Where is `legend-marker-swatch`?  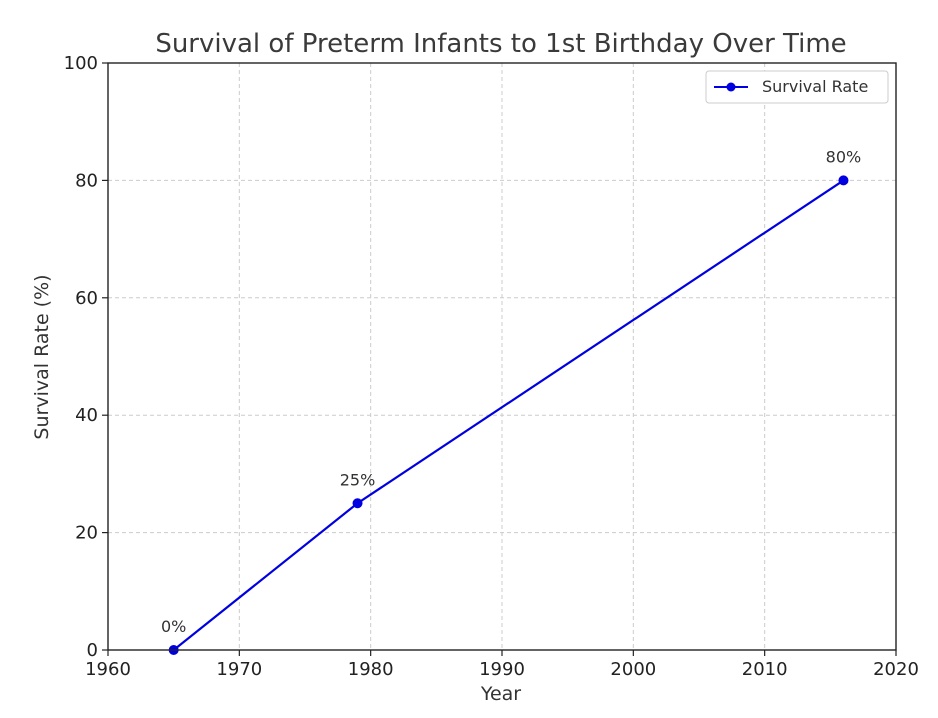 legend-marker-swatch is located at coordinates (731, 87).